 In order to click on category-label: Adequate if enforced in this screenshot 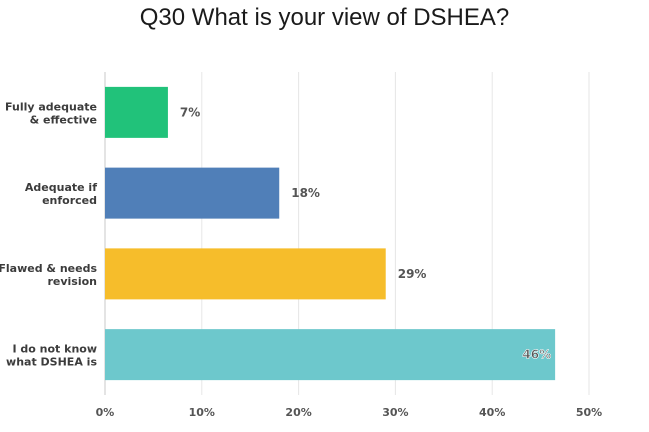, I will do `click(61, 194)`.